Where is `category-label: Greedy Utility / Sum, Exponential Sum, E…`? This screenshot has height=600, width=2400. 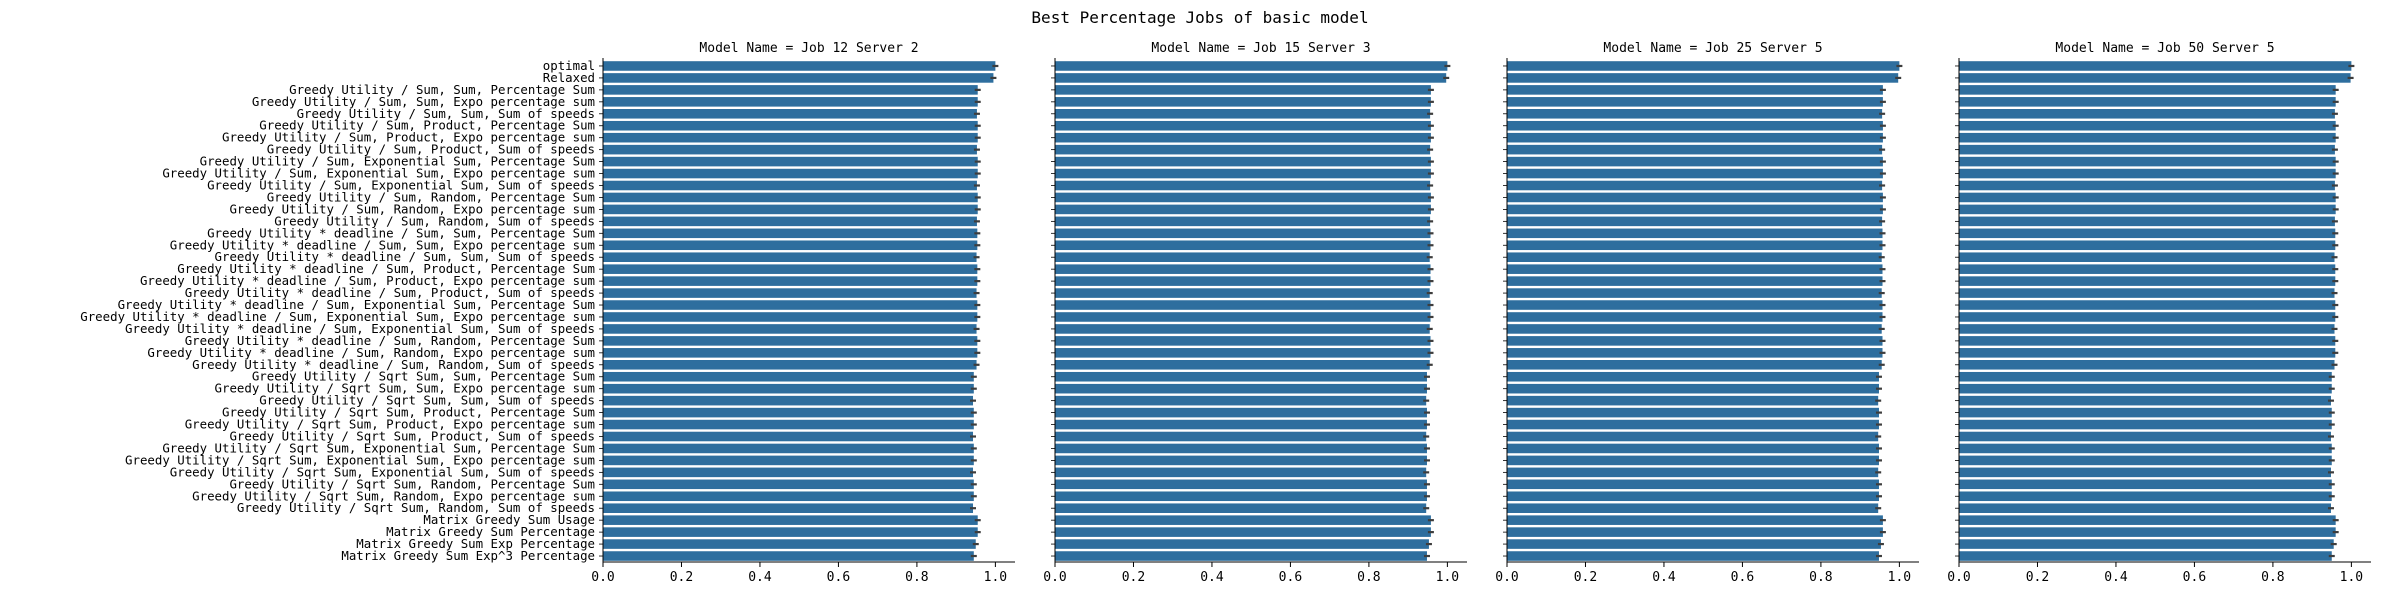
category-label: Greedy Utility / Sum, Exponential Sum, E… is located at coordinates (378, 173).